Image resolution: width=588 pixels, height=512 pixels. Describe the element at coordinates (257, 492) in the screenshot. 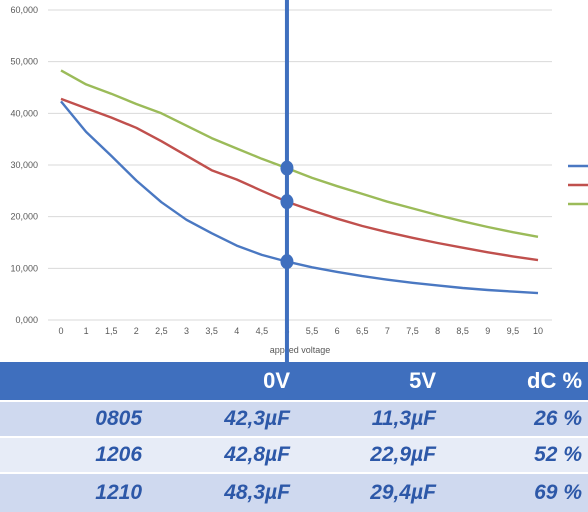

I see `cap-0v-cell: 48,3µF` at that location.